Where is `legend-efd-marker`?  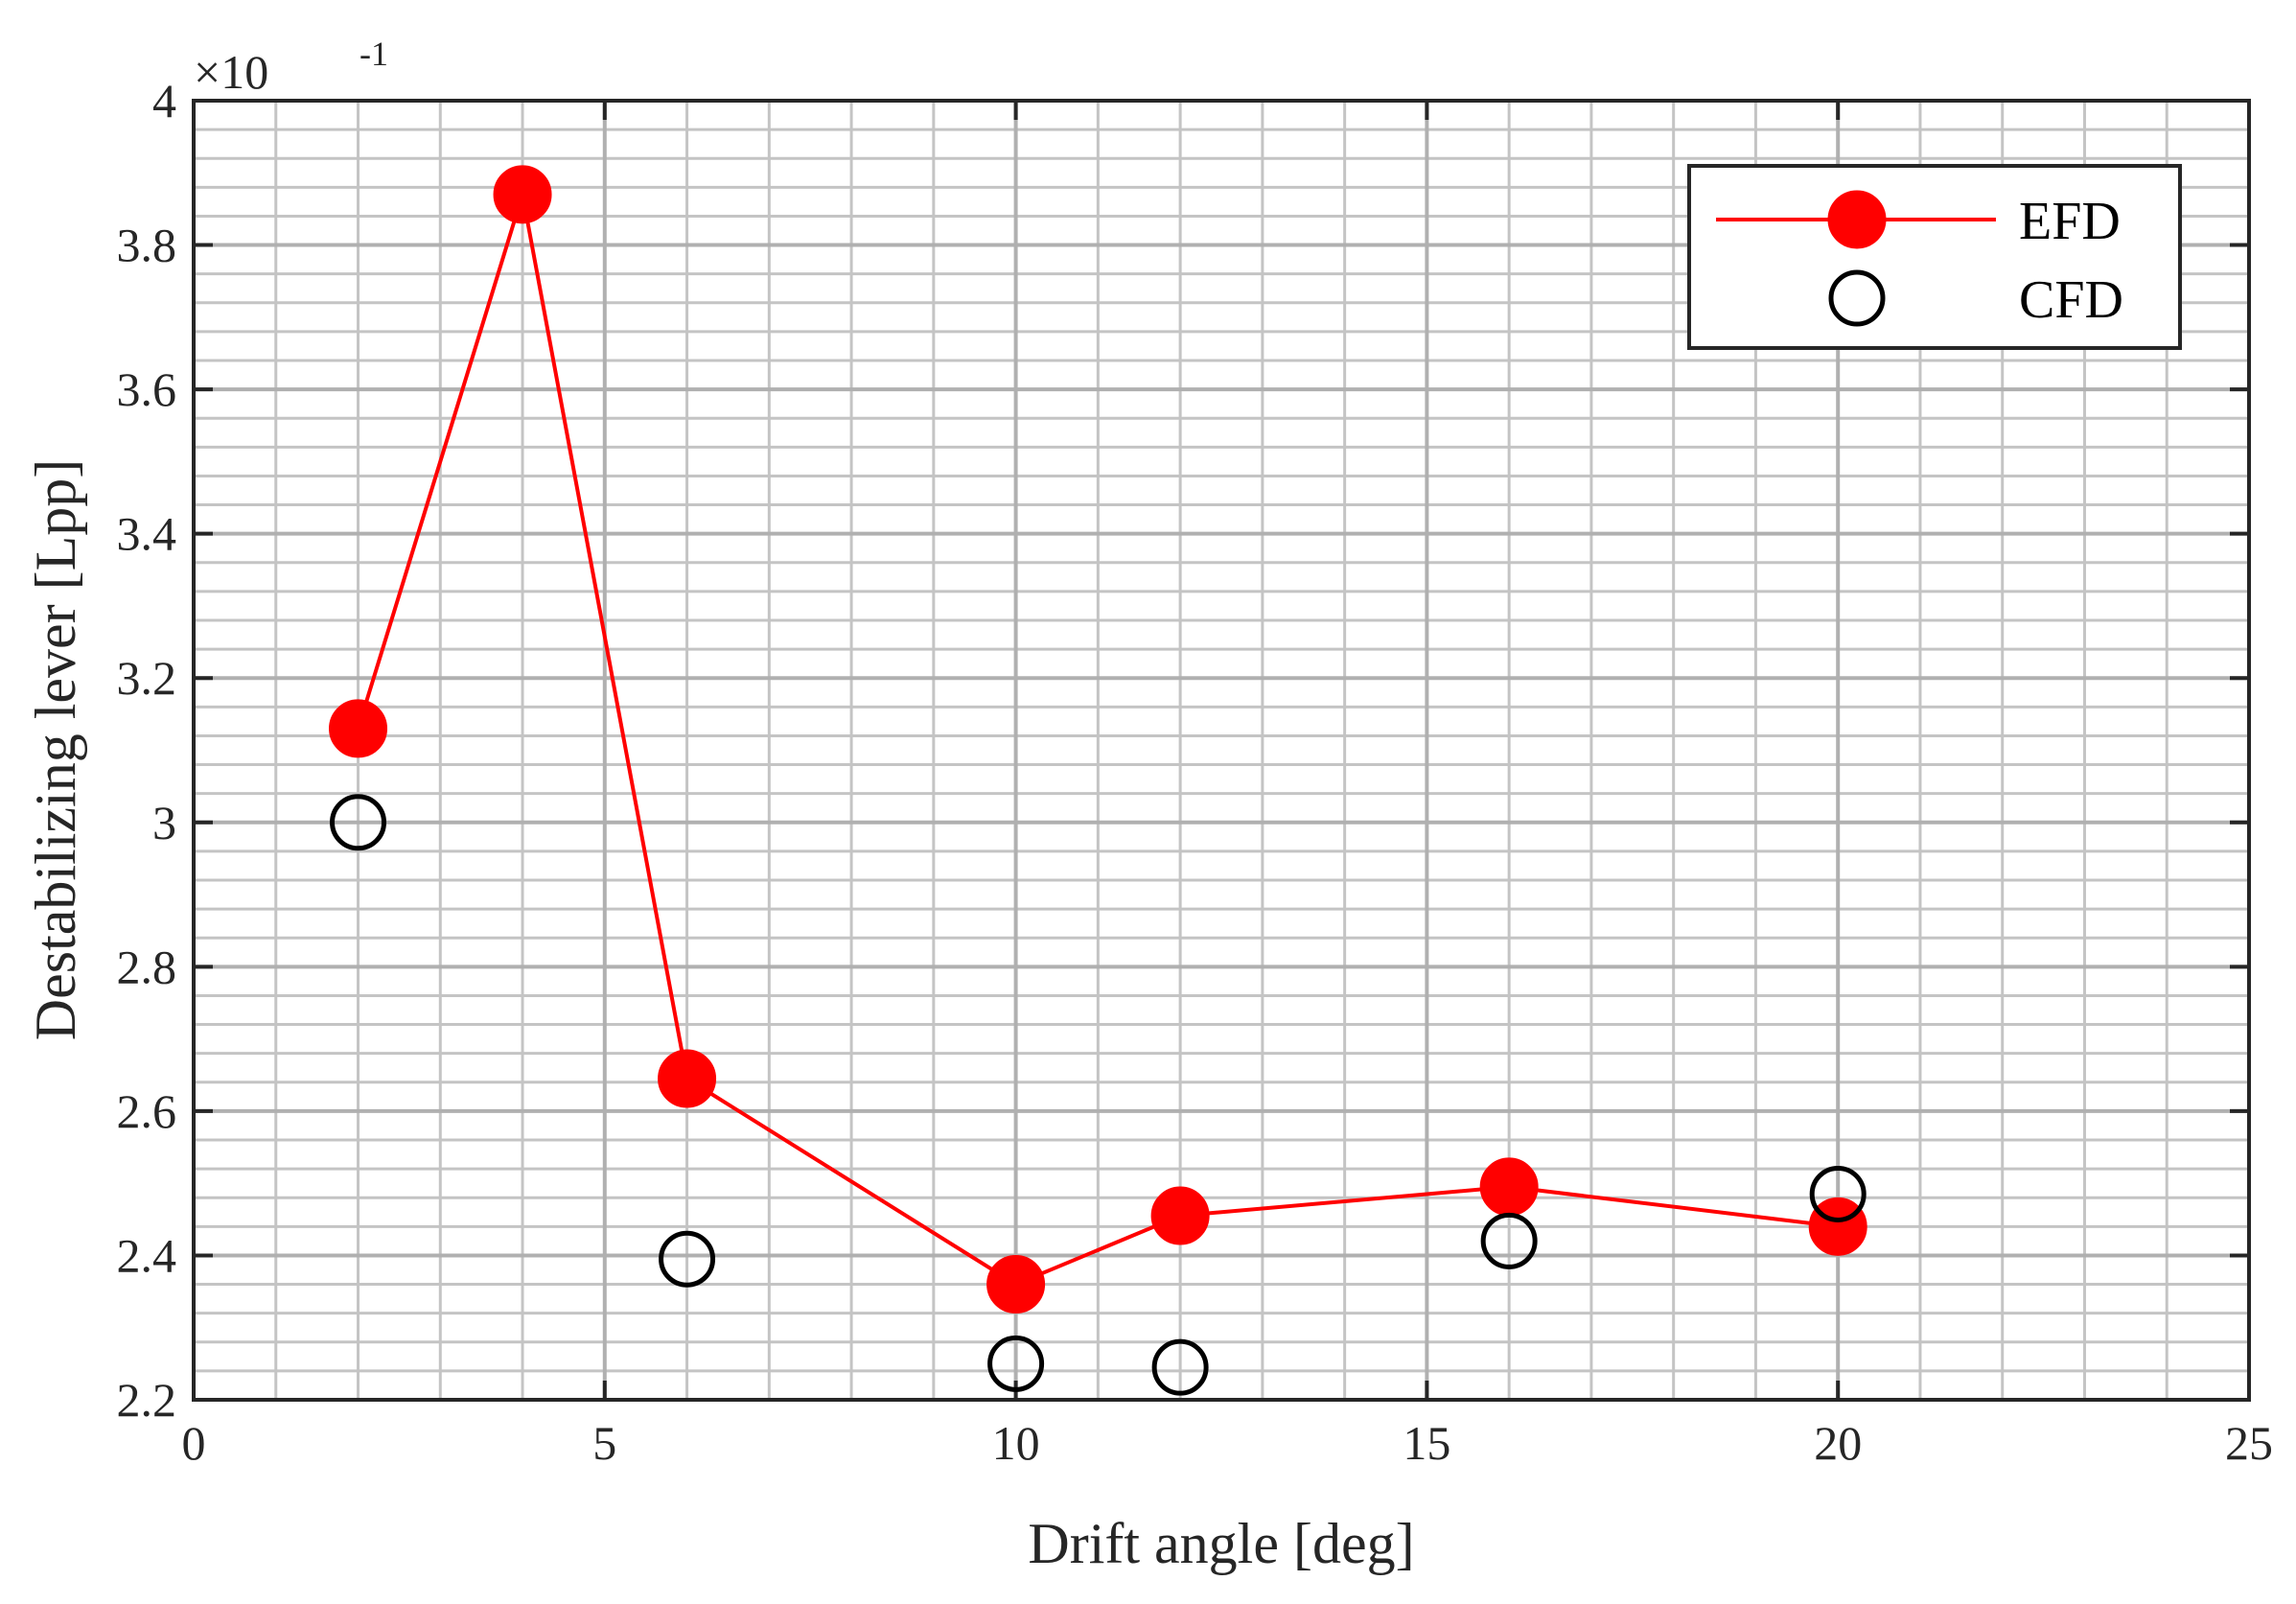
legend-efd-marker is located at coordinates (1857, 219).